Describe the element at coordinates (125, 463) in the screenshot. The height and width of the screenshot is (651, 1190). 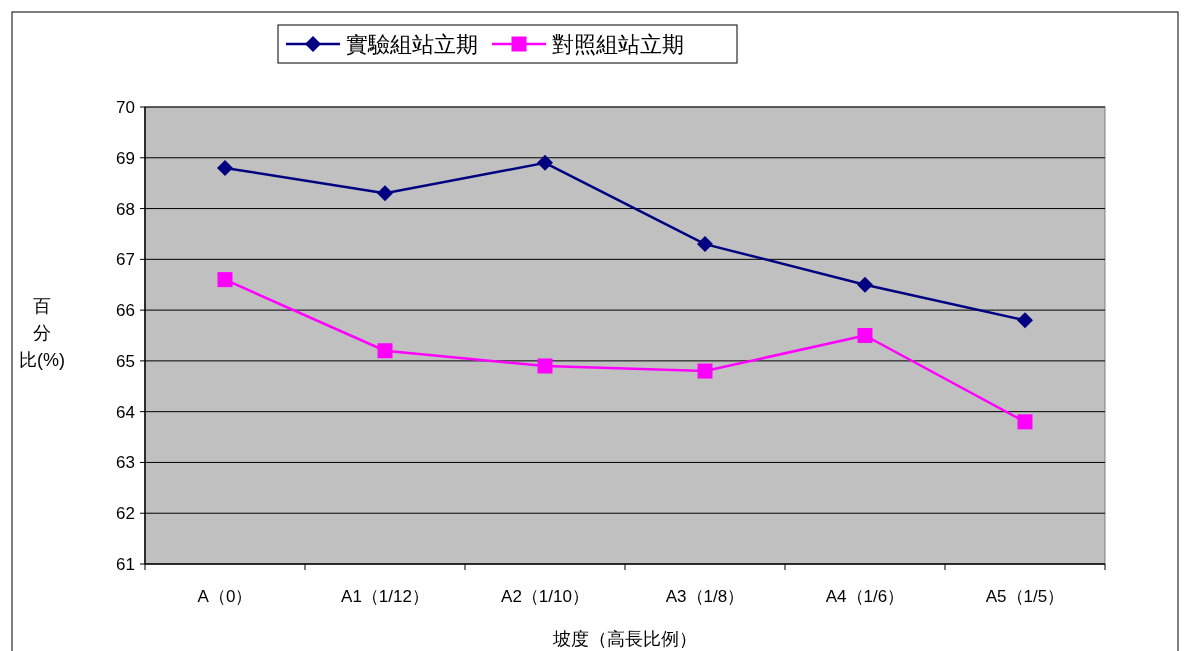
I see `y-tick-label: 63` at that location.